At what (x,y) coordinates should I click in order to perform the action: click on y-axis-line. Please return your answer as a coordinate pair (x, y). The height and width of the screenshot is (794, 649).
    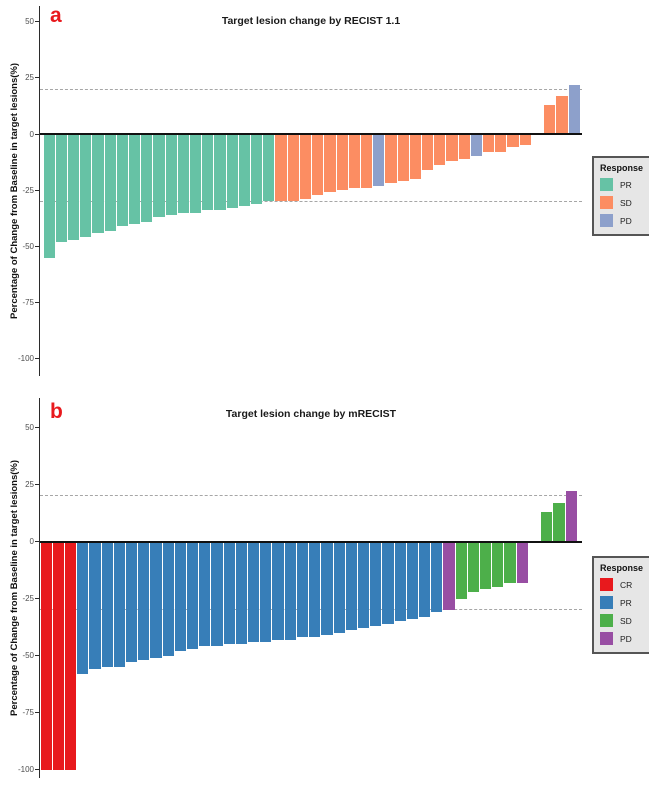
    Looking at the image, I should click on (39, 191).